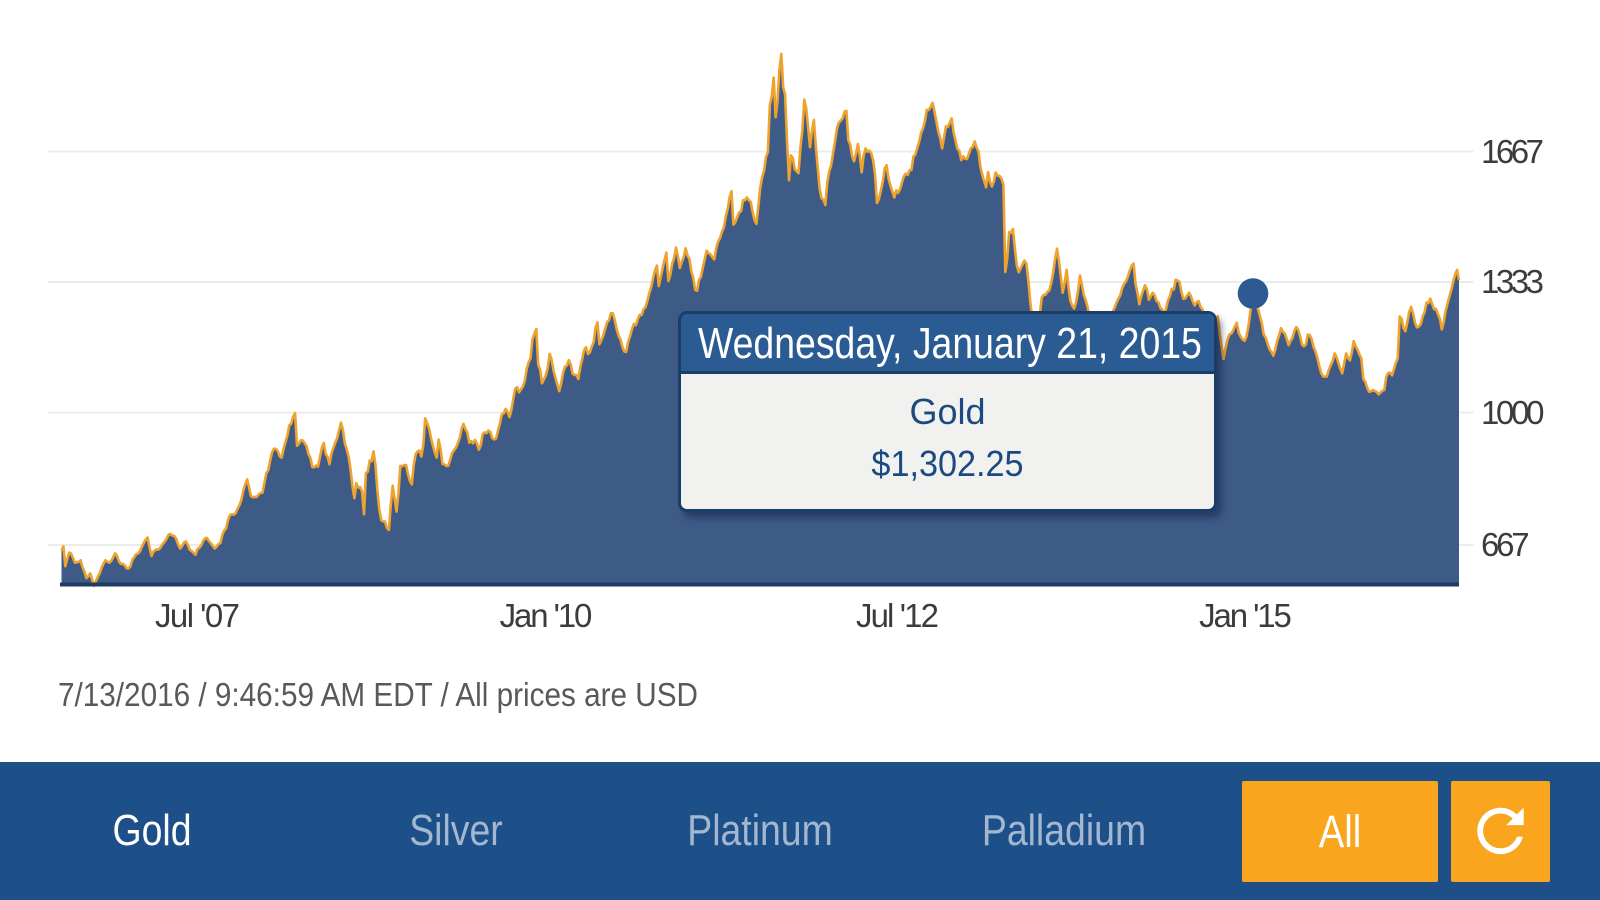 The width and height of the screenshot is (1600, 900). I want to click on svg-text: 1000, so click(1513, 412).